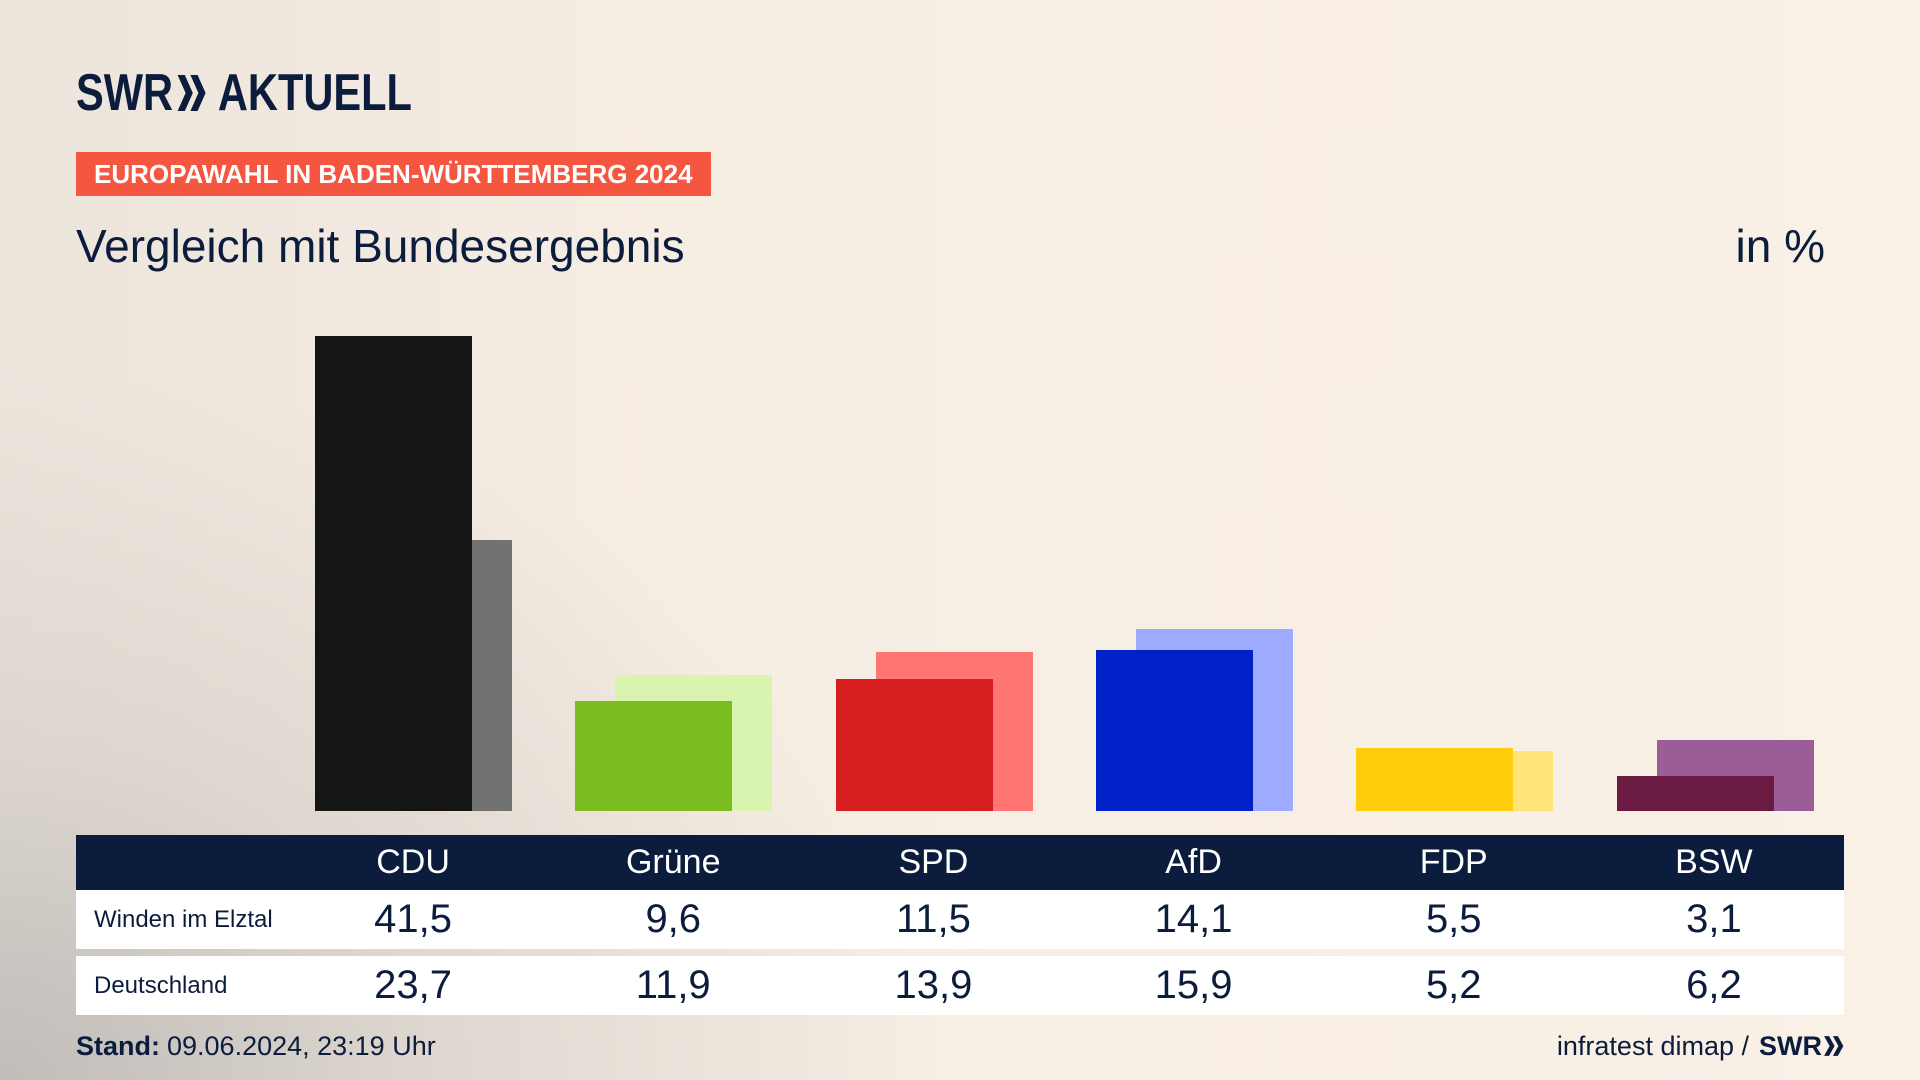  What do you see at coordinates (1695, 793) in the screenshot?
I see `bar-bsw-winden-im-elztal` at bounding box center [1695, 793].